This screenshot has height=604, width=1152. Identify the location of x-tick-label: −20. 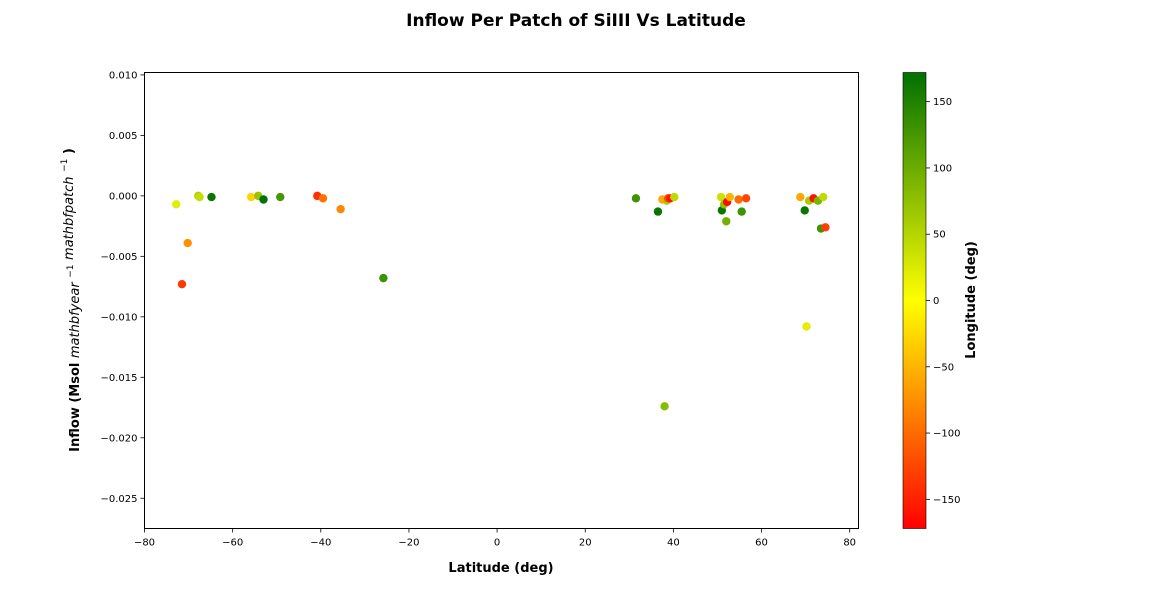
(408, 543).